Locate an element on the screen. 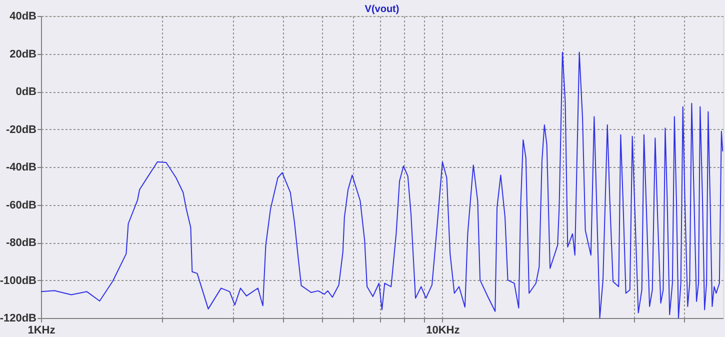  x-tick-label: 1KHz is located at coordinates (42, 330).